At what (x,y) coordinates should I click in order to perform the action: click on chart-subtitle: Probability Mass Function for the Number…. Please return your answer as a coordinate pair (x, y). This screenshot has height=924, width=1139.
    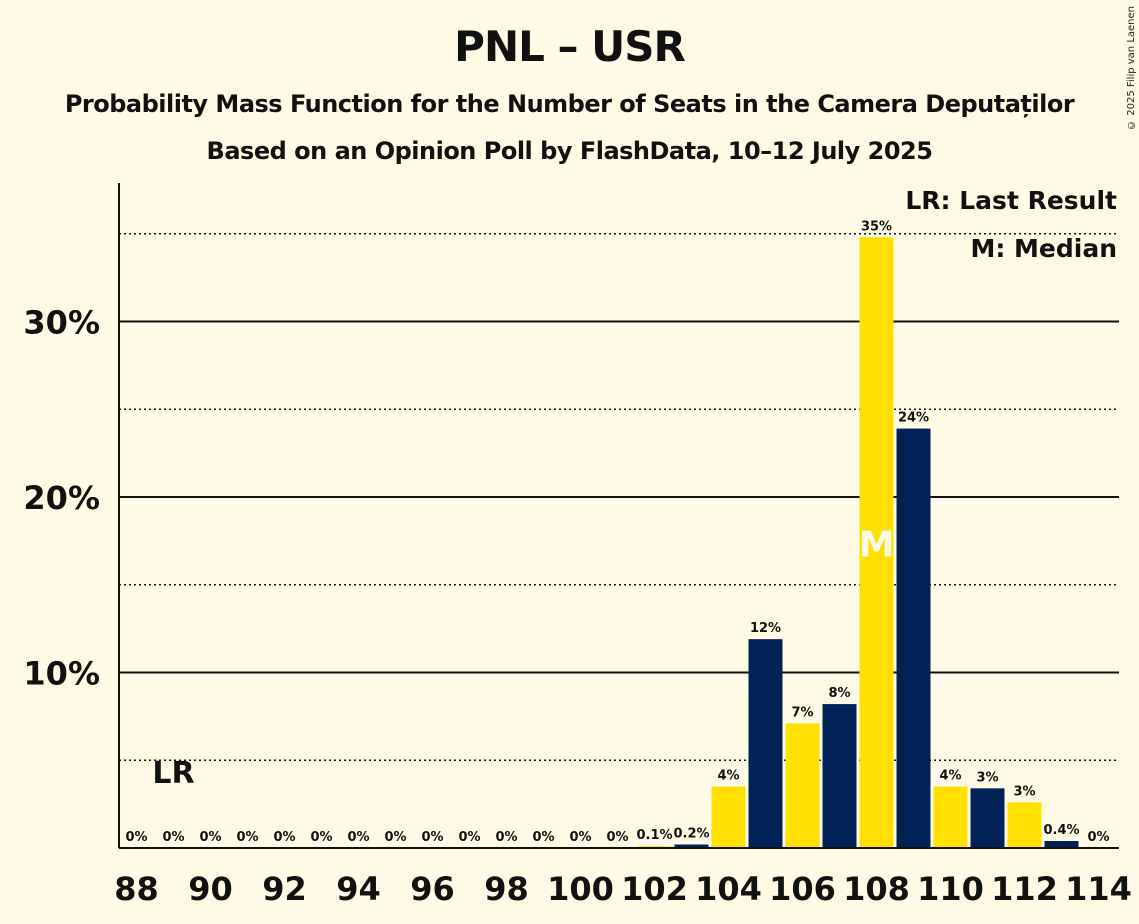
    Looking at the image, I should click on (569, 104).